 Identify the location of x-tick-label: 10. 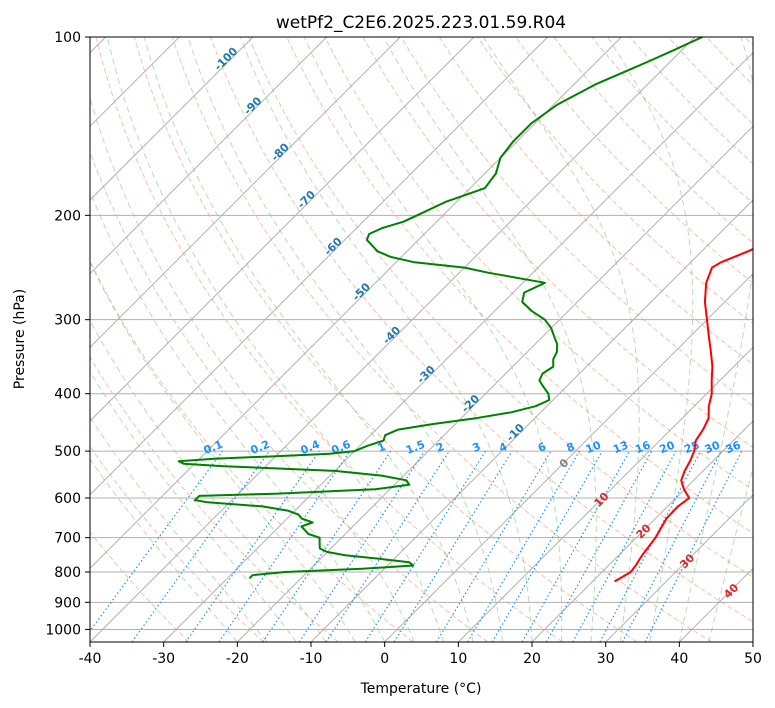
(458, 659).